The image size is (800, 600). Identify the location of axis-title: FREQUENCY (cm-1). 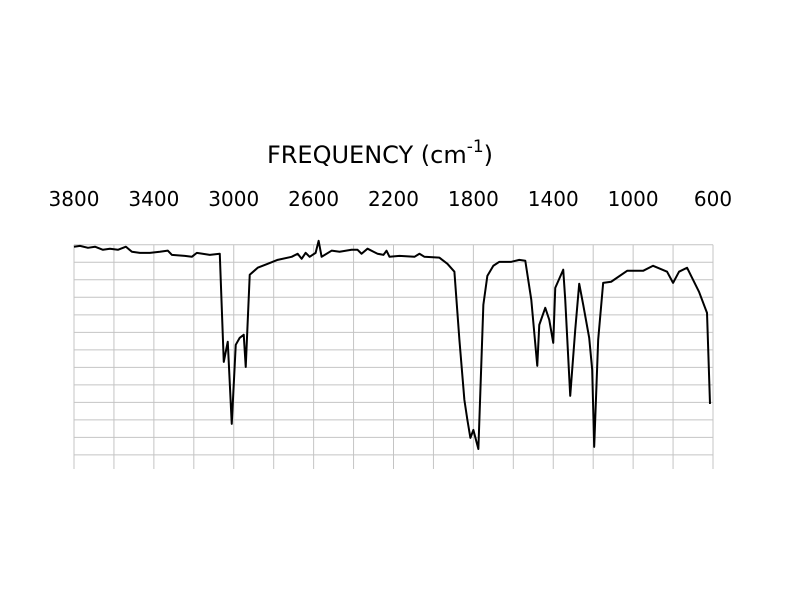
(380, 153).